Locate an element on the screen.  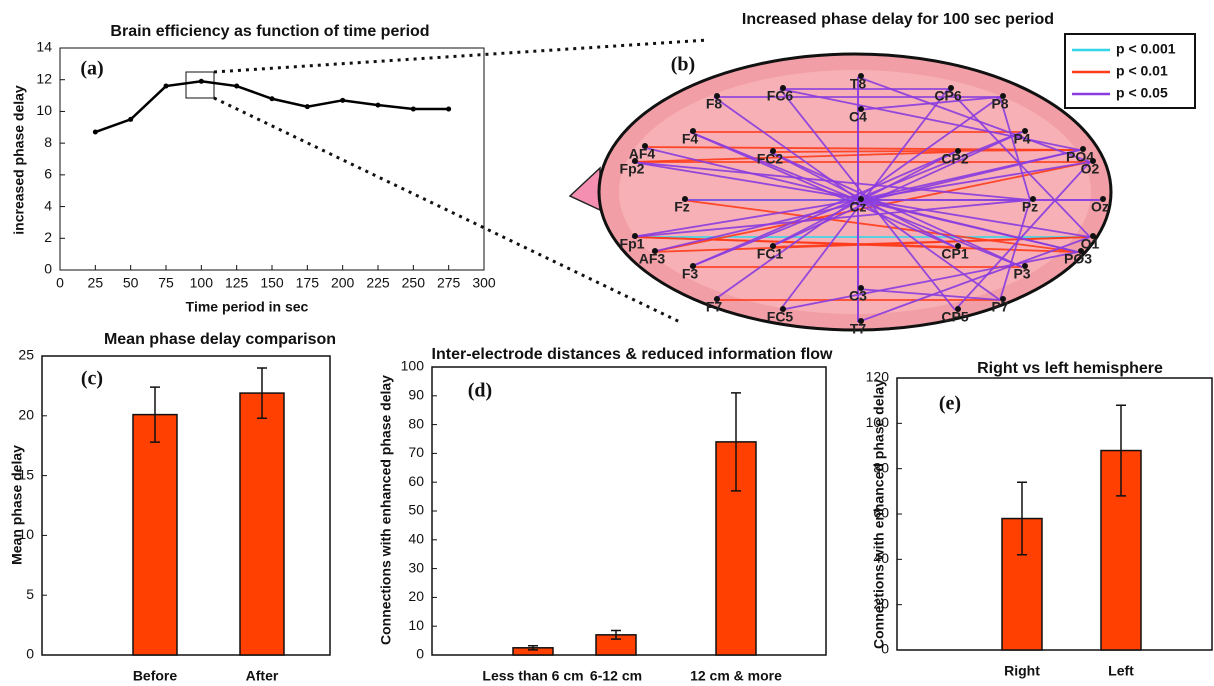
panel-label: (b) is located at coordinates (683, 65).